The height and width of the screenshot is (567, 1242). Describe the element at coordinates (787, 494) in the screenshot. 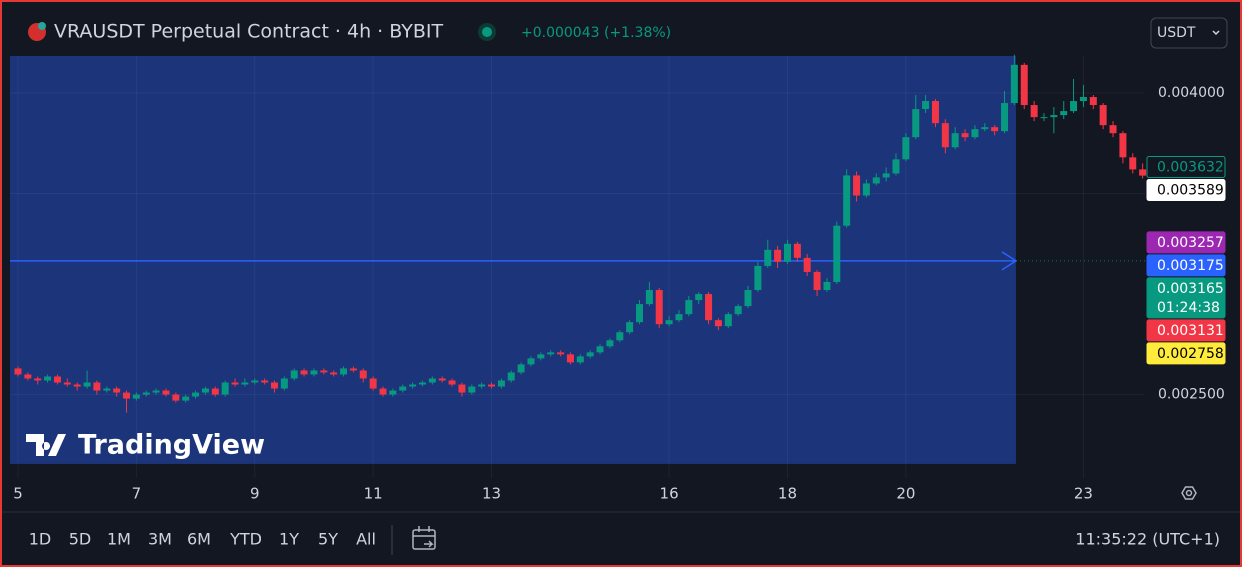

I see `x-tick-label: 18` at that location.